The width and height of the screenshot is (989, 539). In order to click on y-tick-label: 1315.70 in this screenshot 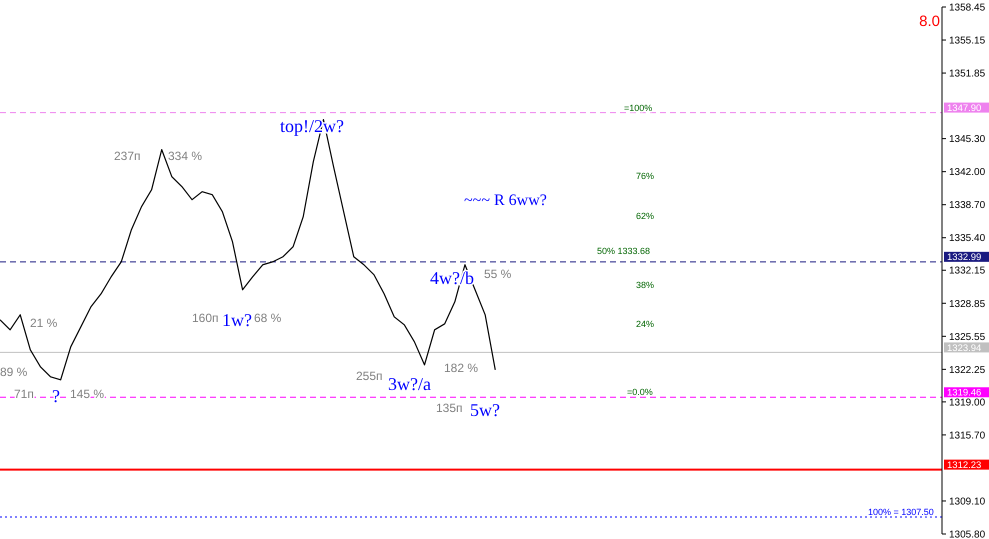, I will do `click(967, 436)`.